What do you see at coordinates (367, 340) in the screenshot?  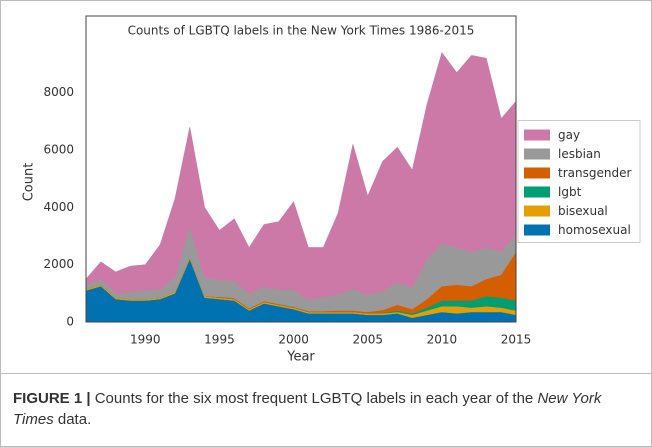 I see `x-tick-label: 2005` at bounding box center [367, 340].